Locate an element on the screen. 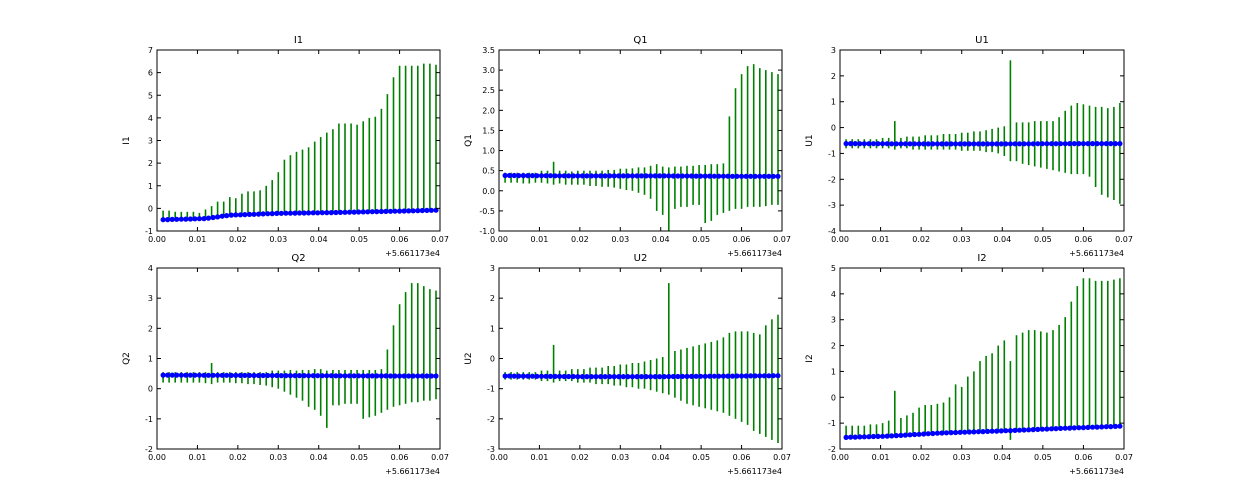 The image size is (1250, 500). x-tick-label: 0.07 is located at coordinates (440, 239).